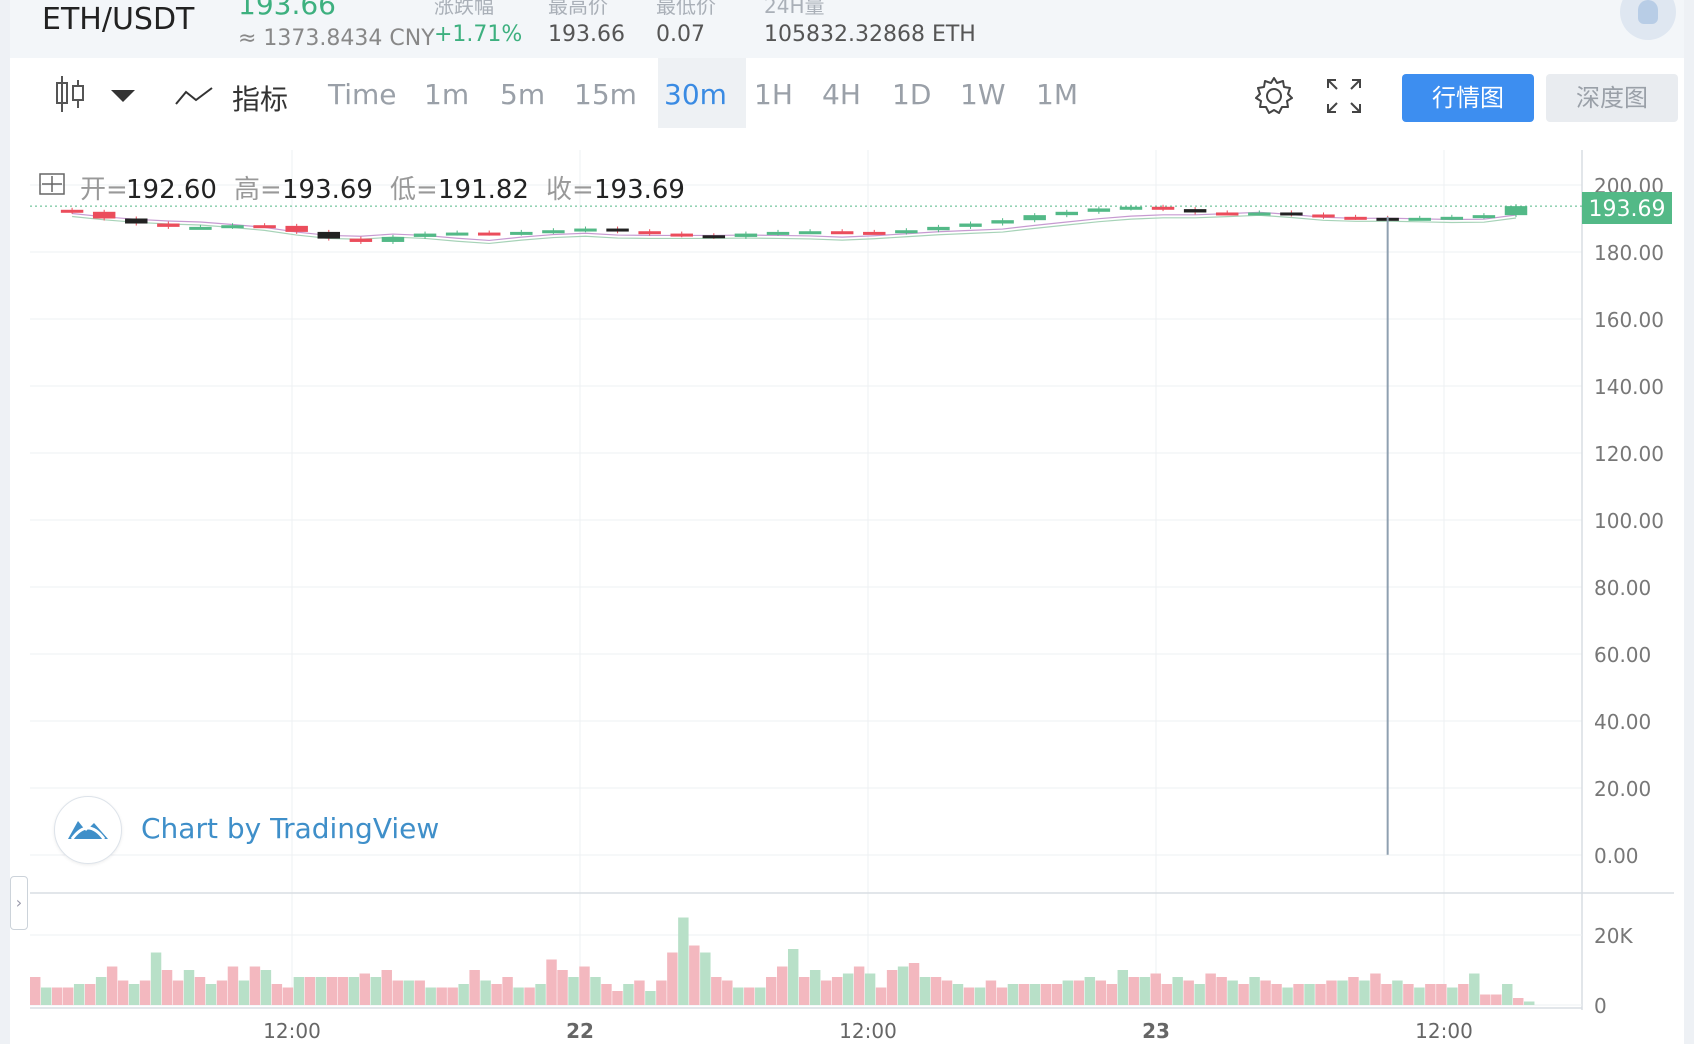  What do you see at coordinates (19, 903) in the screenshot?
I see `collapse-panel-button: ›` at bounding box center [19, 903].